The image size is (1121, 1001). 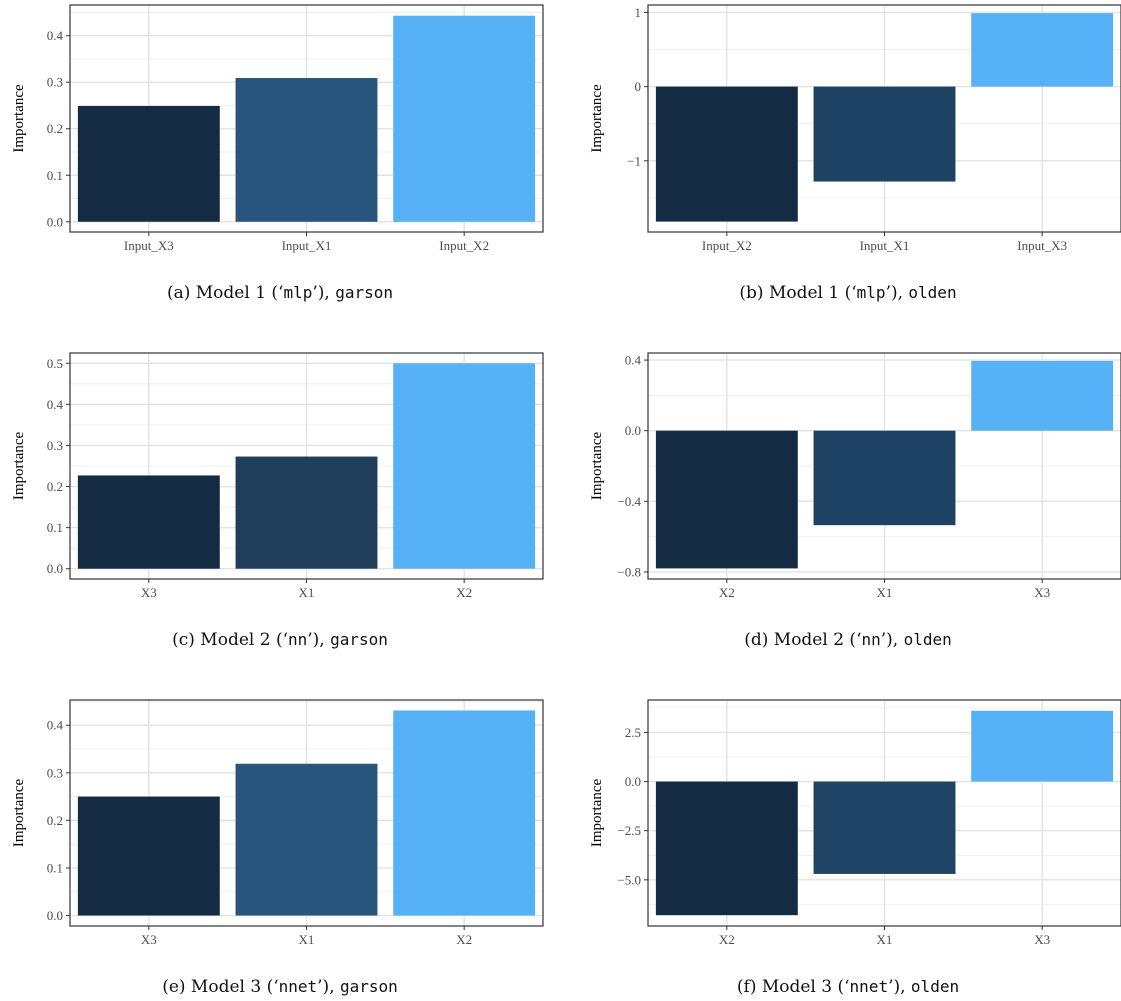 I want to click on subfigure-caption: (d) Model 2 (‘nn’), olden, so click(x=848, y=640).